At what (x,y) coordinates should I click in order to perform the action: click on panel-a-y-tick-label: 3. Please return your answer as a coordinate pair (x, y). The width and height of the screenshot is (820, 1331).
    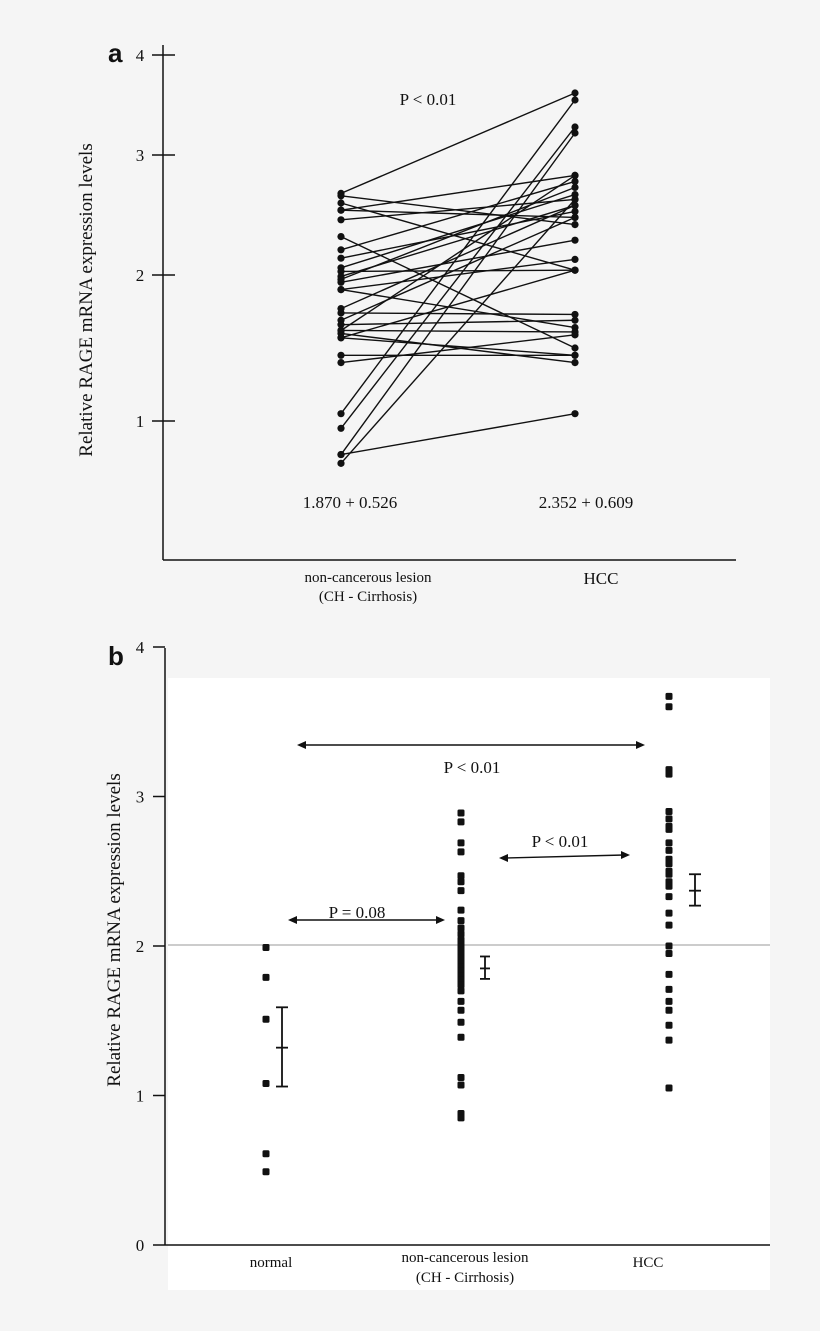
    Looking at the image, I should click on (140, 155).